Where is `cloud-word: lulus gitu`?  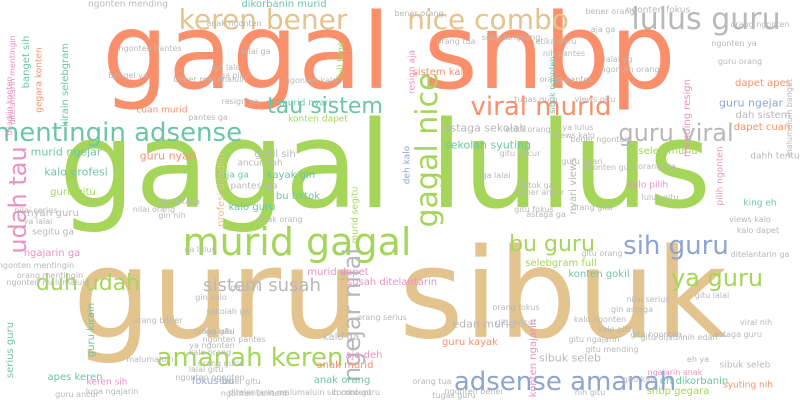
cloud-word: lulus gitu is located at coordinates (660, 197).